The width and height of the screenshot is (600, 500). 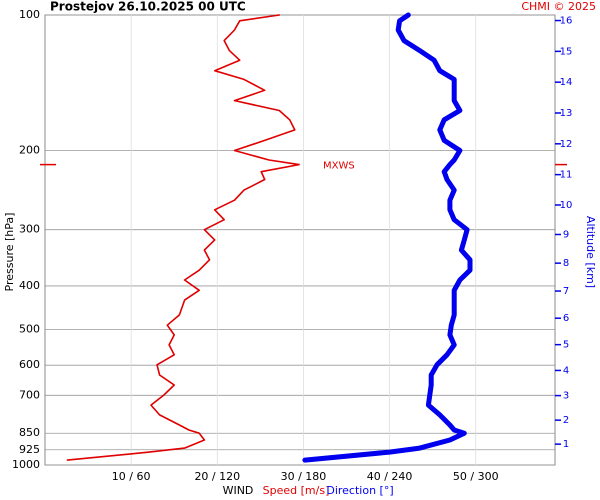 What do you see at coordinates (558, 6) in the screenshot?
I see `credit: CHMI © 2025` at bounding box center [558, 6].